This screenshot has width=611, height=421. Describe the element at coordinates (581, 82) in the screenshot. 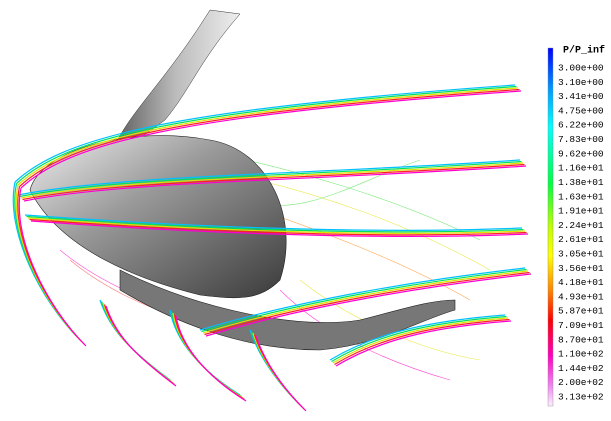

I see `legend-label: 3.10e+00` at that location.